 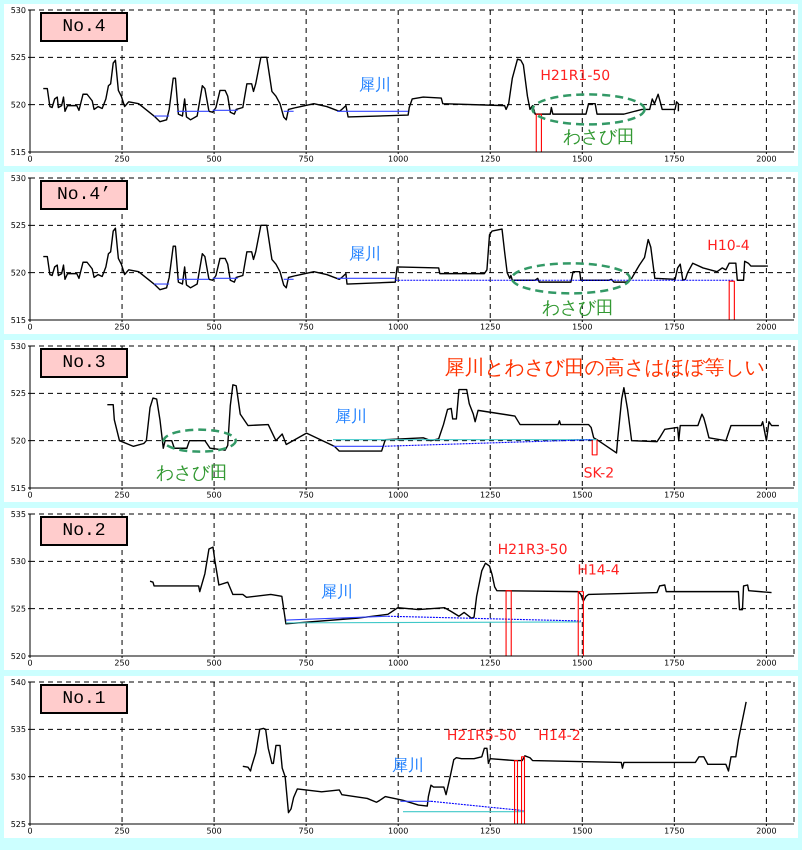 What do you see at coordinates (559, 736) in the screenshot?
I see `annotation: H14-2` at bounding box center [559, 736].